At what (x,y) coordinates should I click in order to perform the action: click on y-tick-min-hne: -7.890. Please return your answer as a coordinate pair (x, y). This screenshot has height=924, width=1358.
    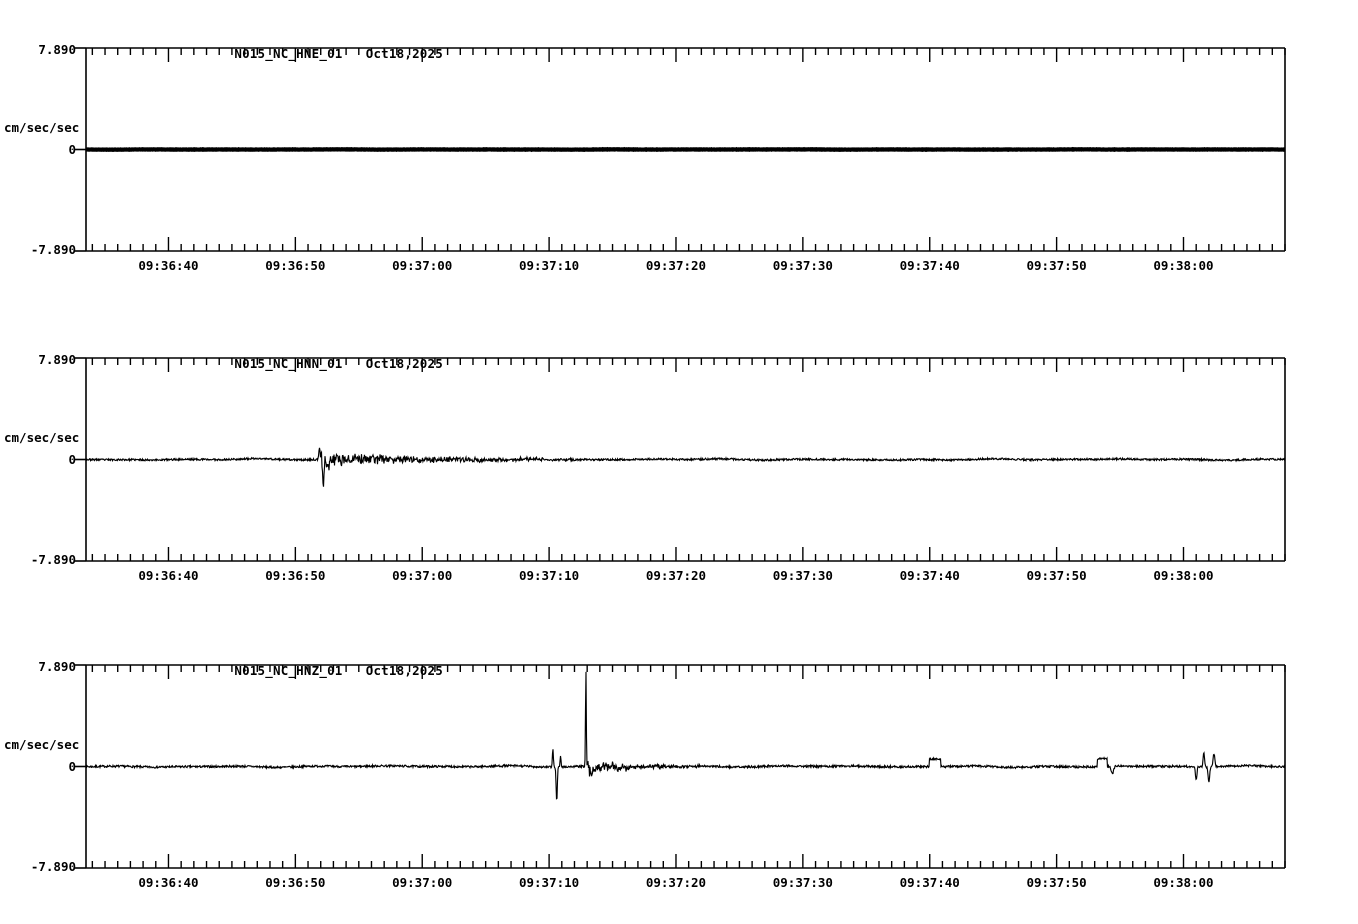
    Looking at the image, I should click on (53, 249).